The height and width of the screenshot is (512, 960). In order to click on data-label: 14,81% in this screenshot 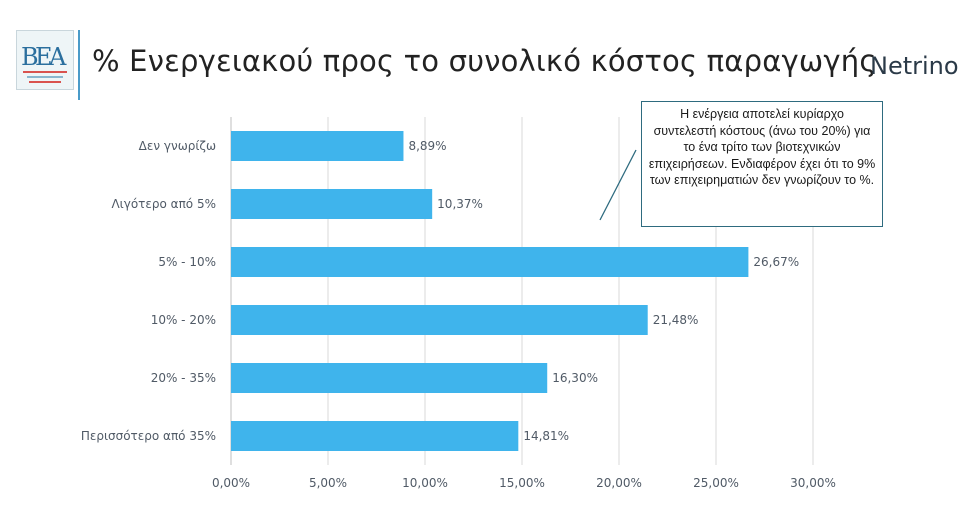, I will do `click(546, 436)`.